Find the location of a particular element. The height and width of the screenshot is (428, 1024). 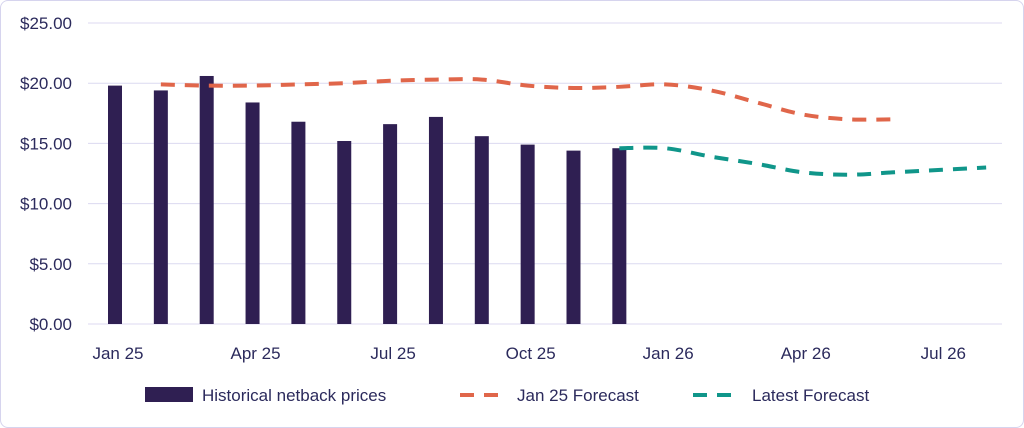

x-tick-label: Jul 26 is located at coordinates (943, 353).